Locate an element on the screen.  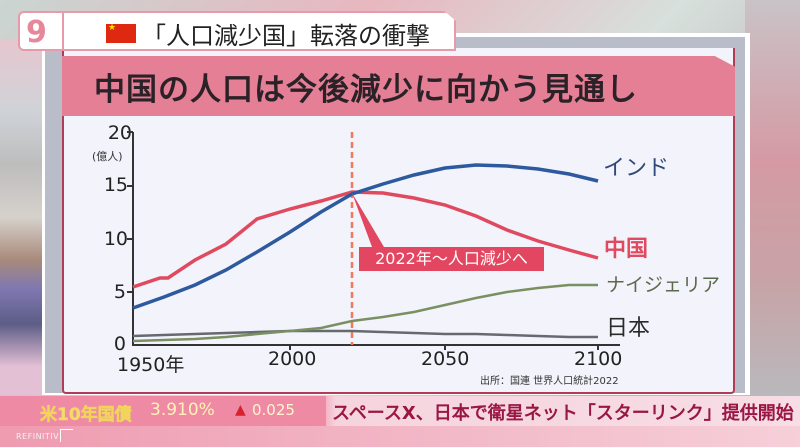
y-tick-15: 15 is located at coordinates (115, 185).